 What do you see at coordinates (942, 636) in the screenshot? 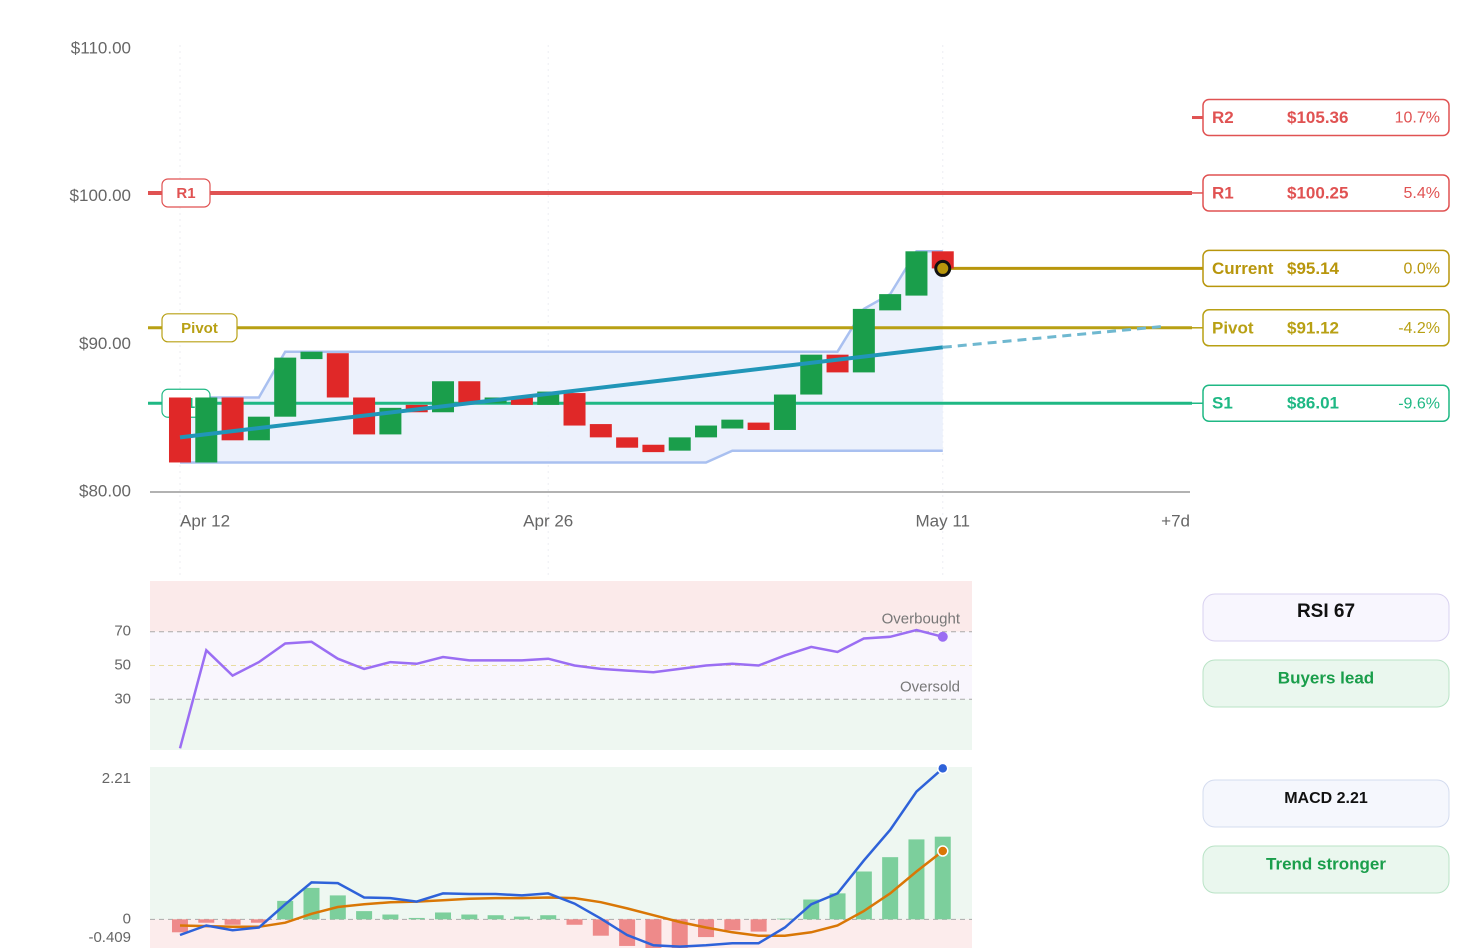
I see `rsi-end-dot` at bounding box center [942, 636].